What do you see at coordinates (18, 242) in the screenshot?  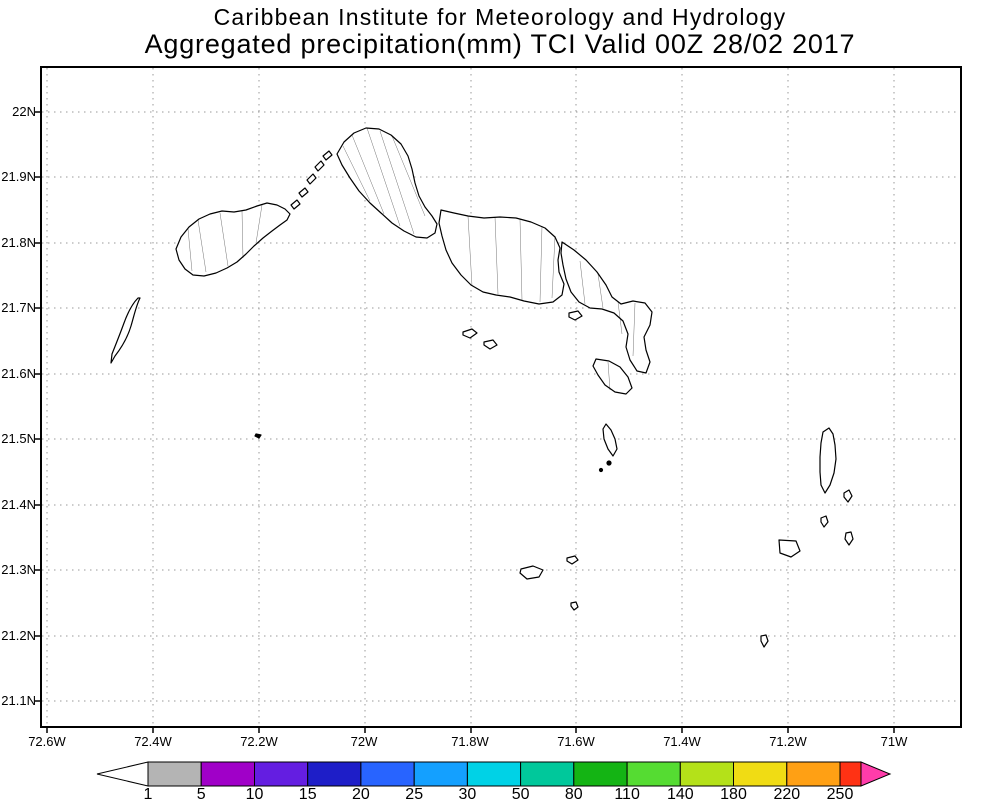 I see `lat-tick-label: 21.8N` at bounding box center [18, 242].